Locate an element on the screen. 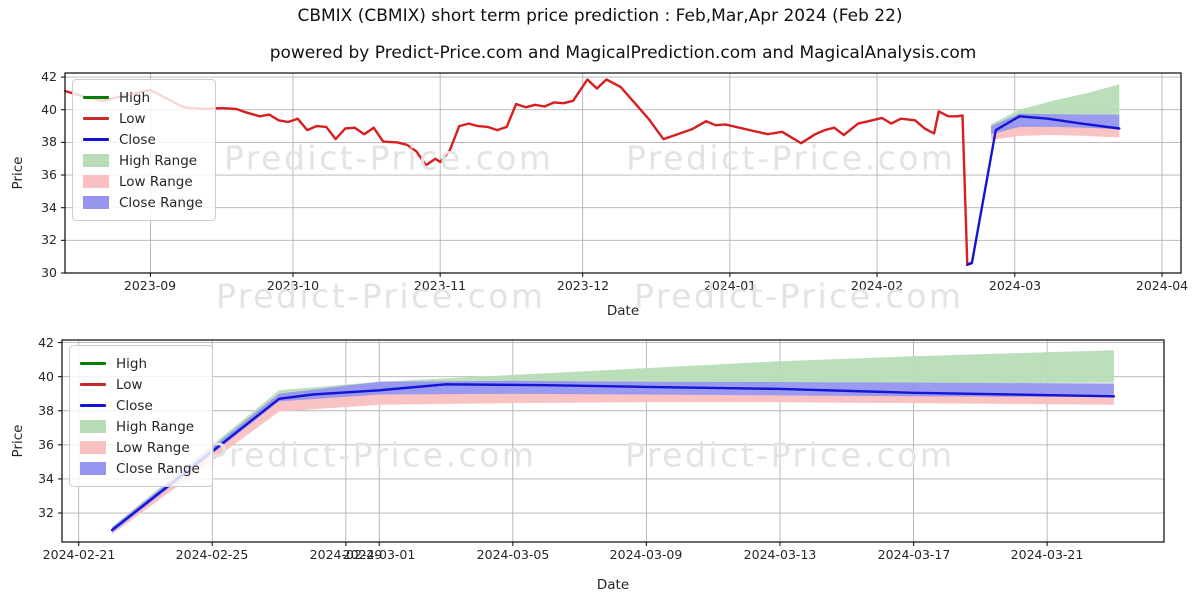 The image size is (1200, 600). bottom-y-tick-label: 36 is located at coordinates (46, 444).